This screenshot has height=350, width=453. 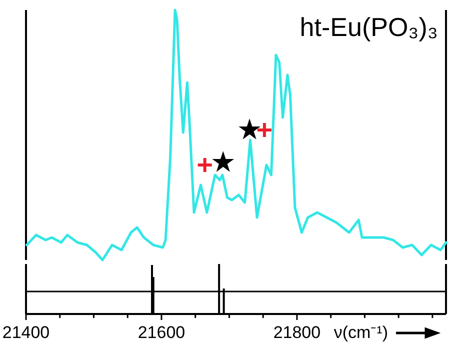 I want to click on x-tick-label: 21800, so click(x=297, y=332).